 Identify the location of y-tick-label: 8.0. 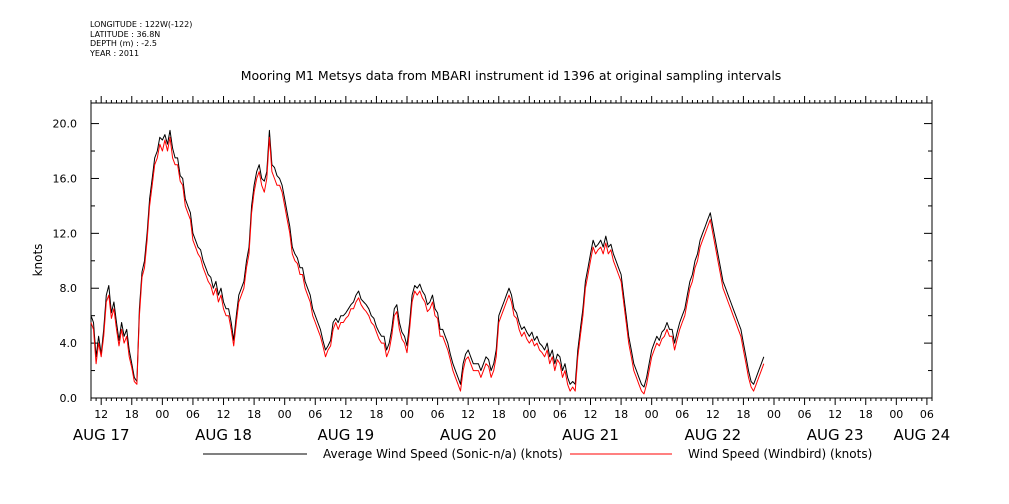
(69, 288).